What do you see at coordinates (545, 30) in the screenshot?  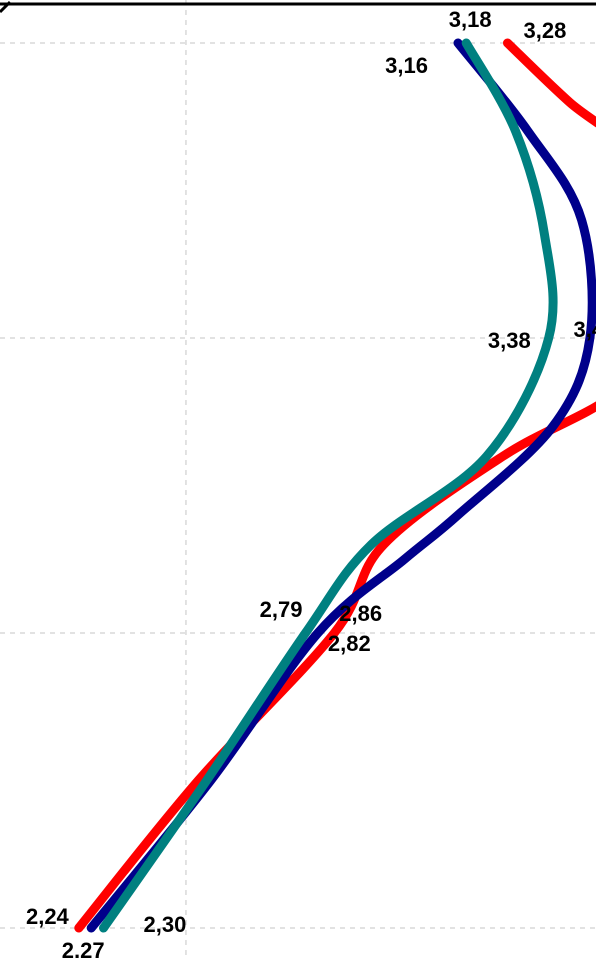 I see `data-label-s1-level-4: 3,28` at bounding box center [545, 30].